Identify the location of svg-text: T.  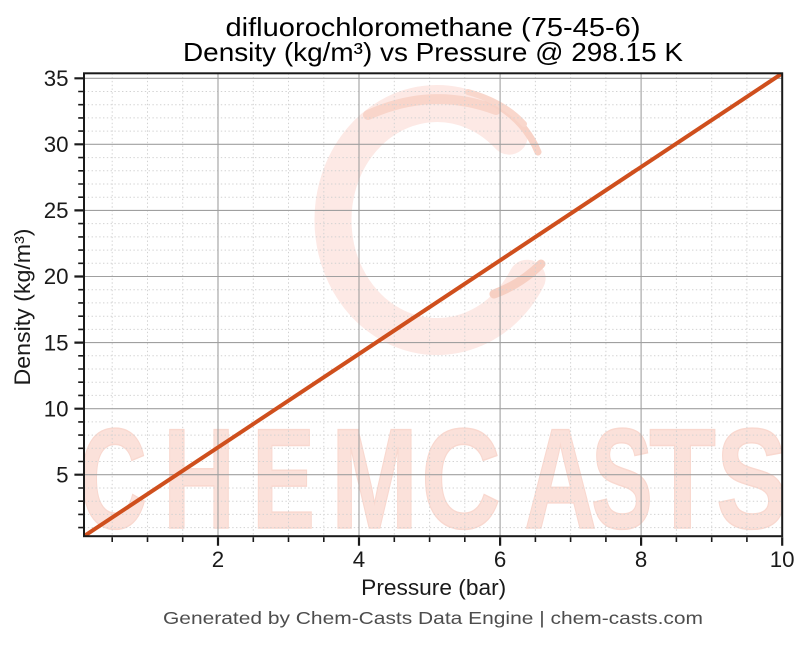
(682, 479).